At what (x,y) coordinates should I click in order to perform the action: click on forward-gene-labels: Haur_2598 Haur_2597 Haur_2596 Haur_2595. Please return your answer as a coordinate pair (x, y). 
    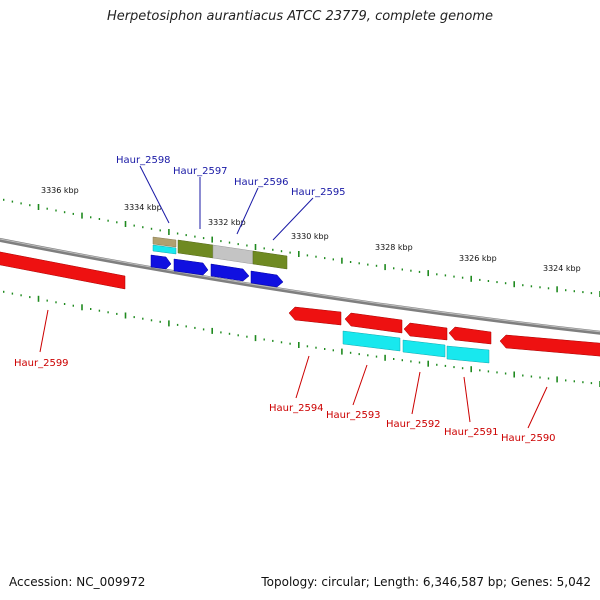
    Looking at the image, I should click on (231, 198).